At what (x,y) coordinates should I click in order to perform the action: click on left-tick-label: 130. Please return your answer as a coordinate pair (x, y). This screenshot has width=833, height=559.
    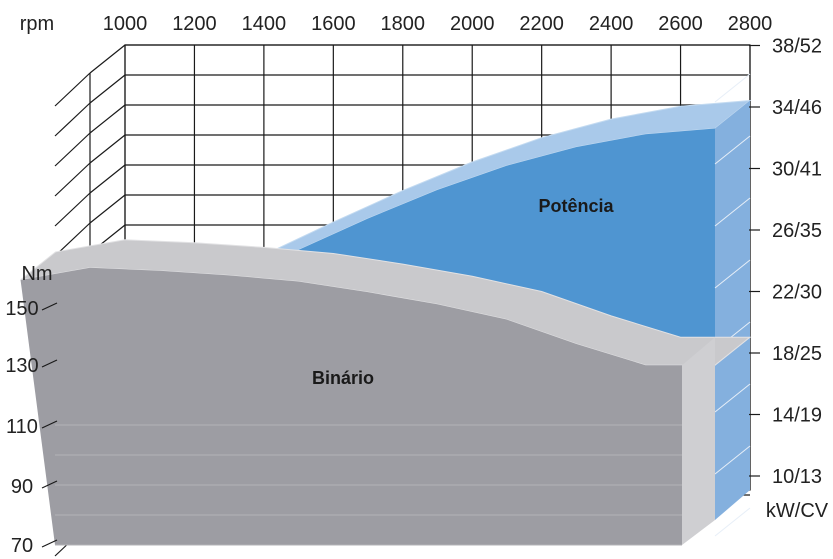
    Looking at the image, I should click on (21, 366).